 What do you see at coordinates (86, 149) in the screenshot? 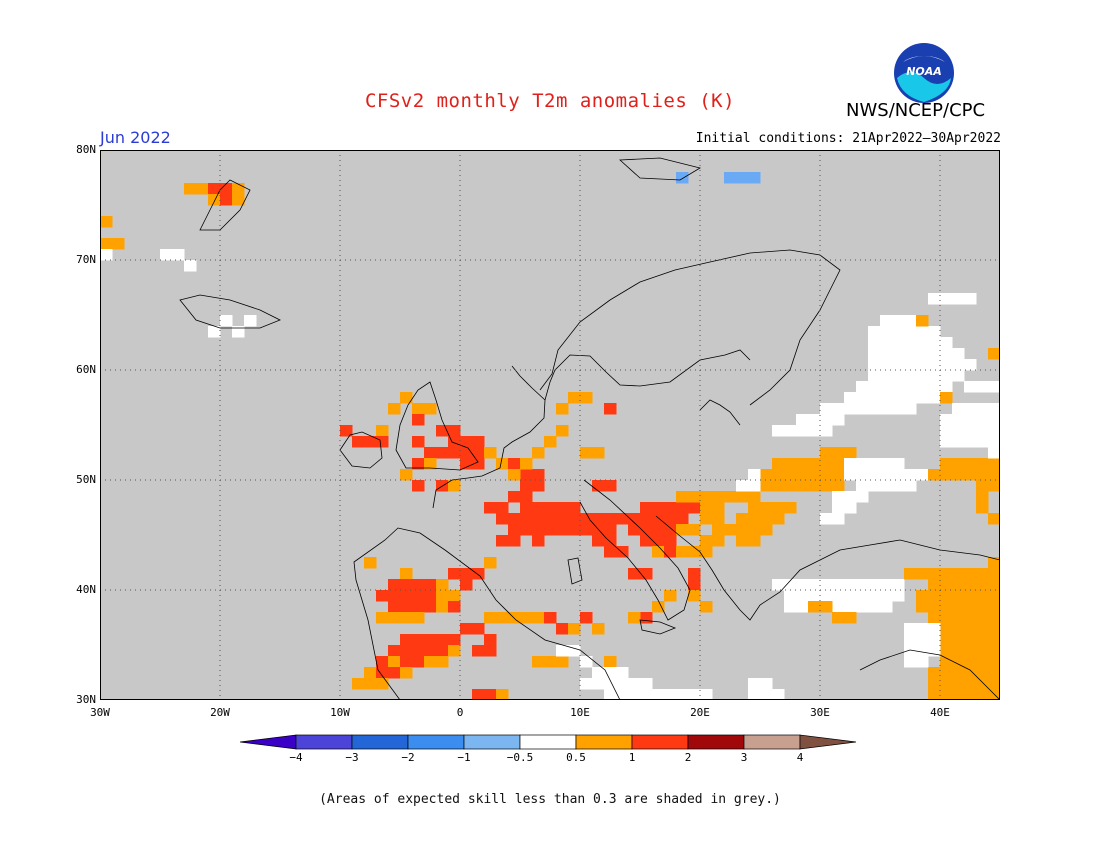
I see `lat-label: 80N` at bounding box center [86, 149].